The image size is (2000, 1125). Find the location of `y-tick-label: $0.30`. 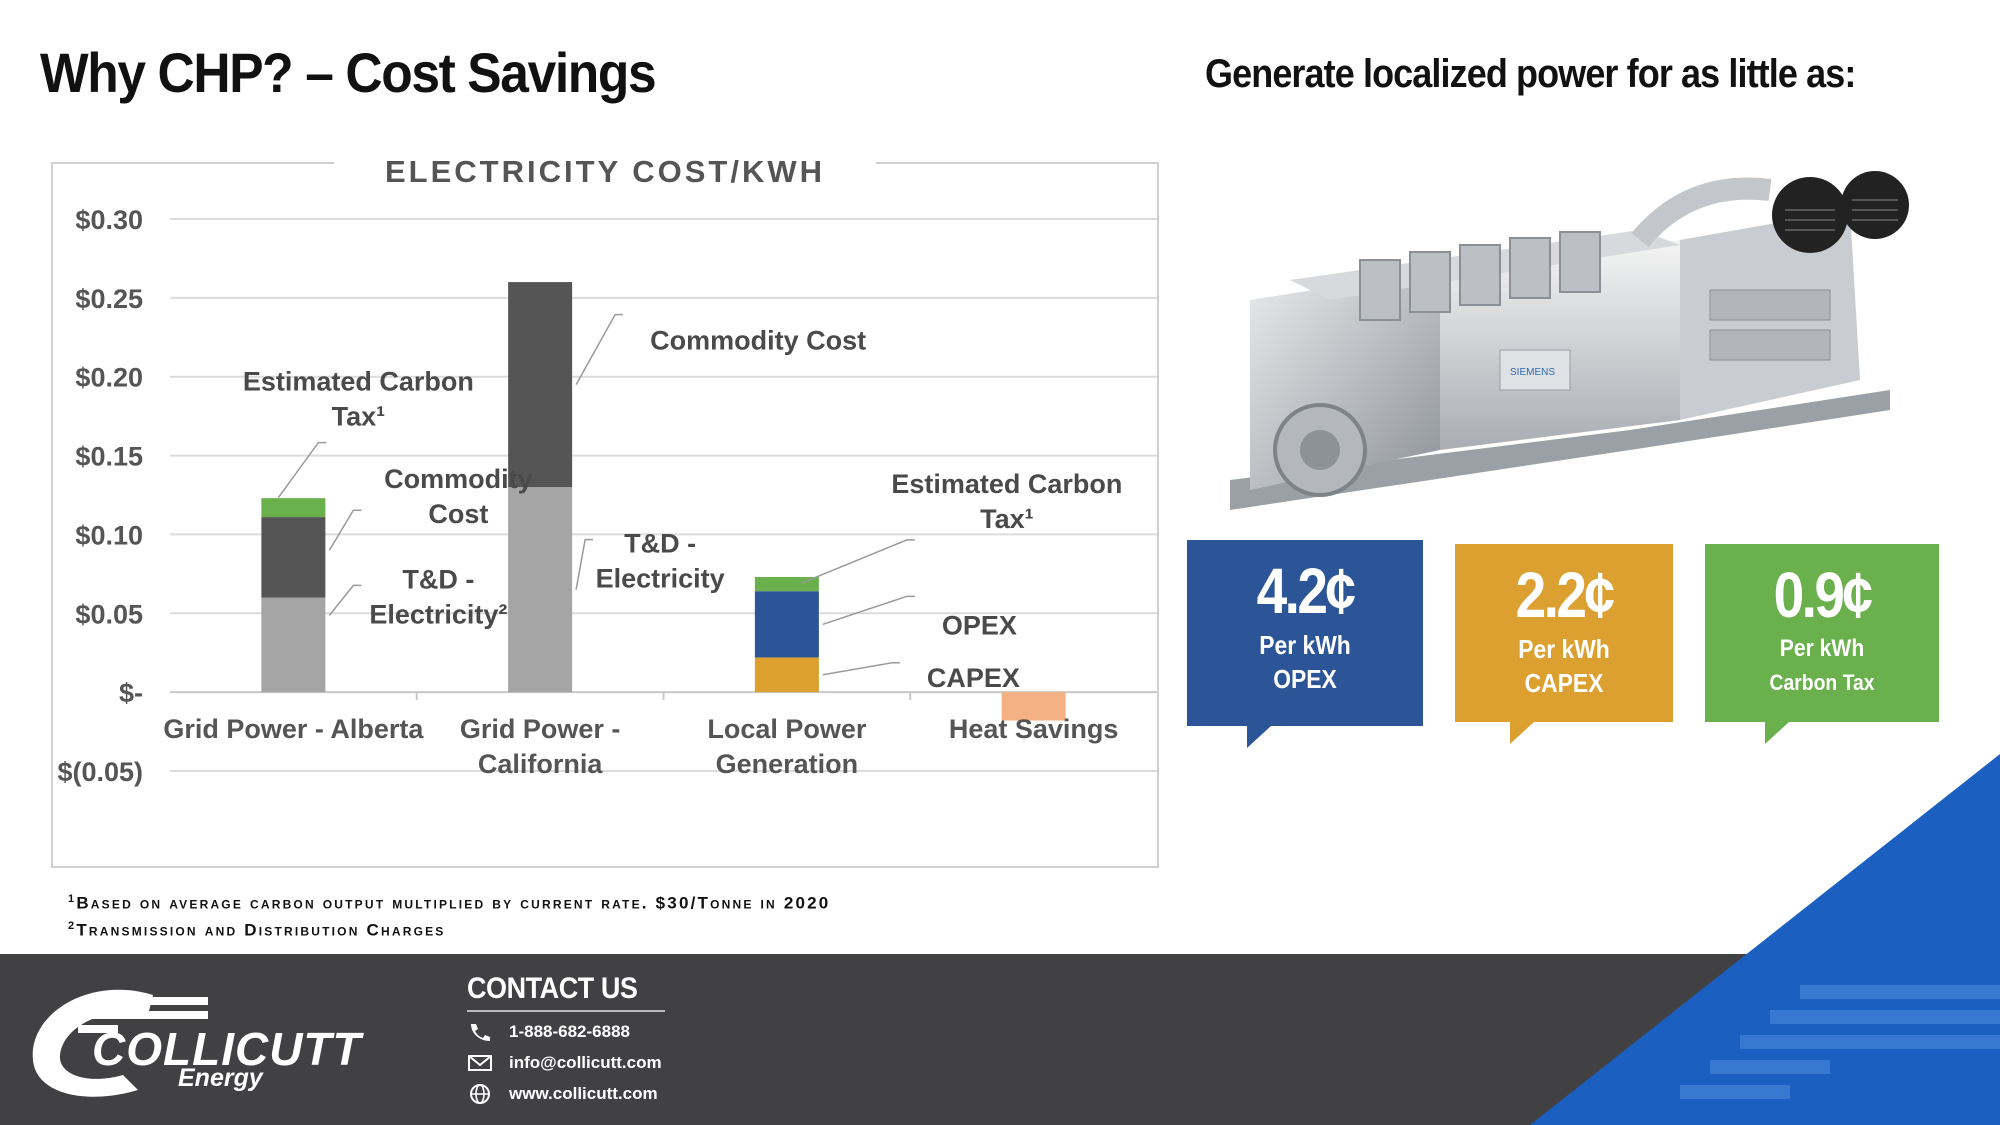

y-tick-label: $0.30 is located at coordinates (109, 220).